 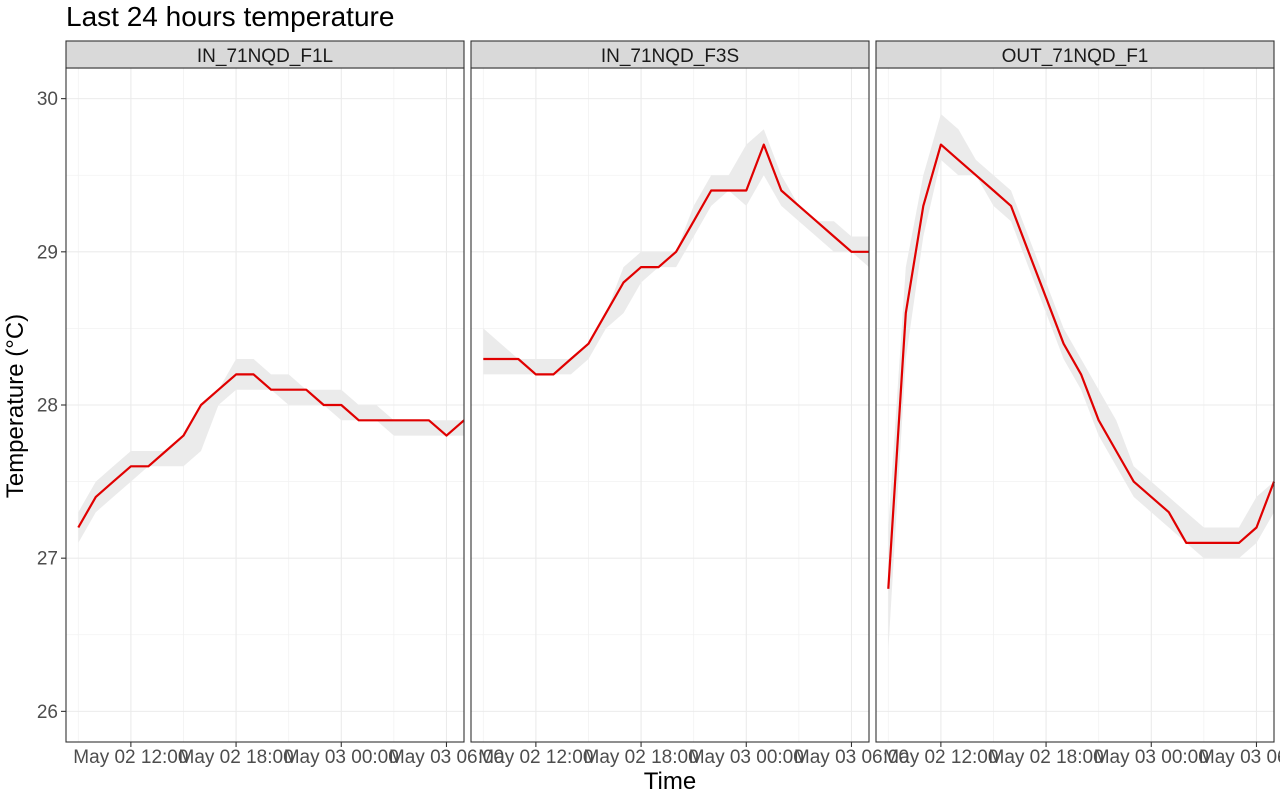 I want to click on y-tick-label: 27, so click(x=47, y=559).